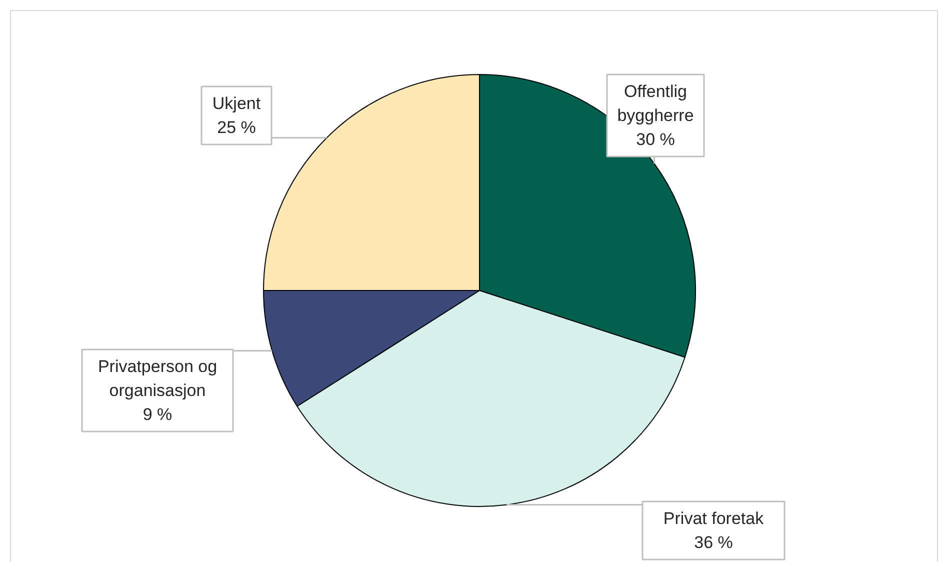 This screenshot has height=562, width=939. Describe the element at coordinates (157, 414) in the screenshot. I see `data-label: 9 %` at that location.